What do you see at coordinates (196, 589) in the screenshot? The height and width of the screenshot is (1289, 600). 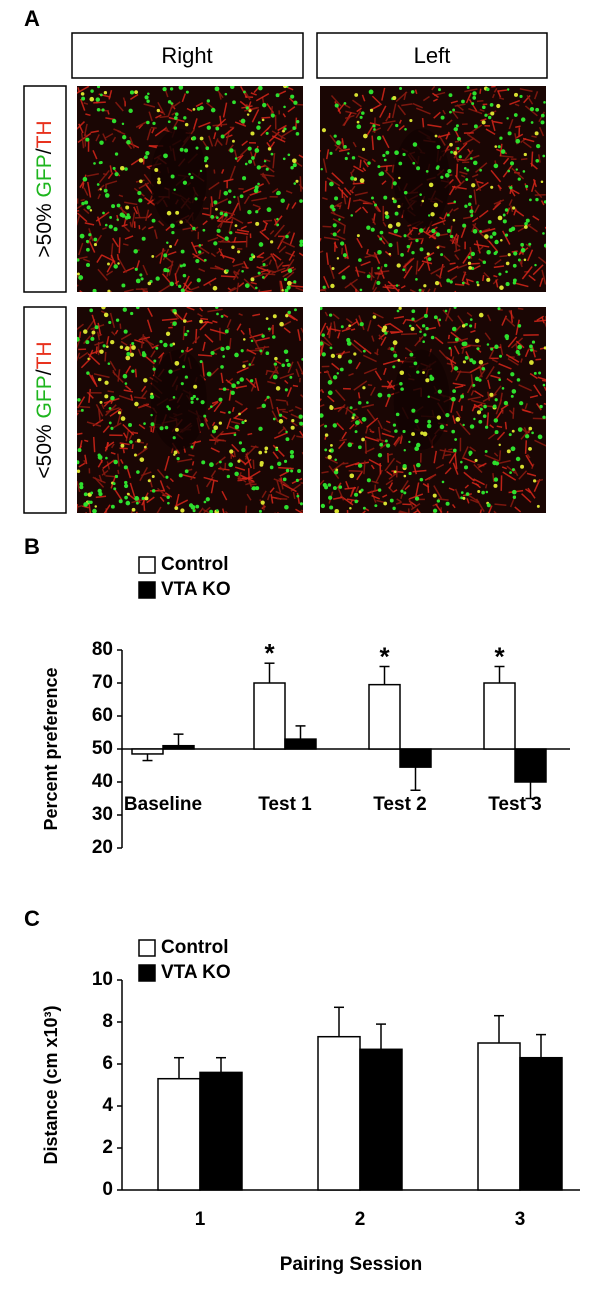 I see `legend-label: VTA KO` at bounding box center [196, 589].